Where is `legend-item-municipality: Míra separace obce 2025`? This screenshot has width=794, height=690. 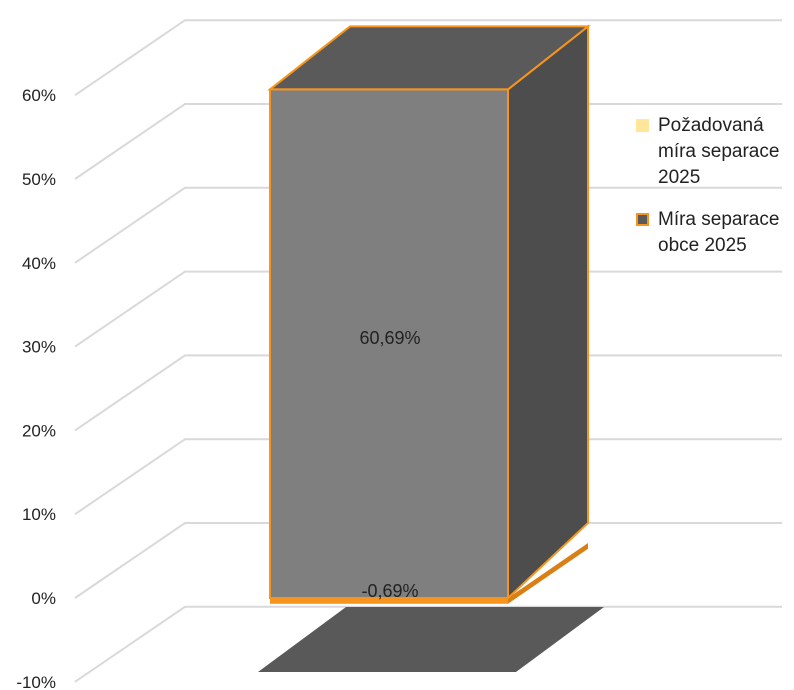 legend-item-municipality: Míra separace obce 2025 is located at coordinates (715, 233).